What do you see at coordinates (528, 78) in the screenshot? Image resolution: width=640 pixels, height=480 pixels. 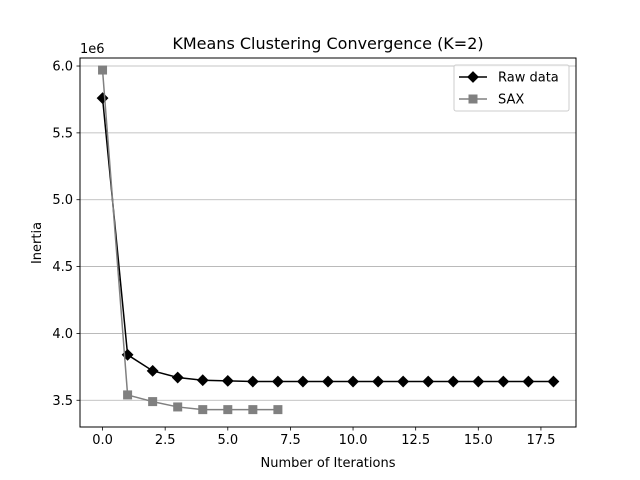 I see `legend-label: Raw data` at bounding box center [528, 78].